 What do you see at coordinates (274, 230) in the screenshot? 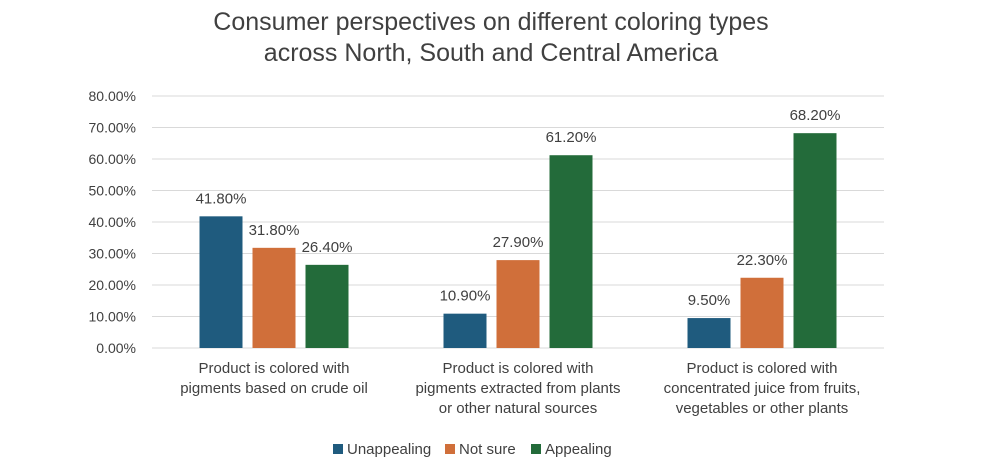
I see `data-label: 31.80%` at bounding box center [274, 230].